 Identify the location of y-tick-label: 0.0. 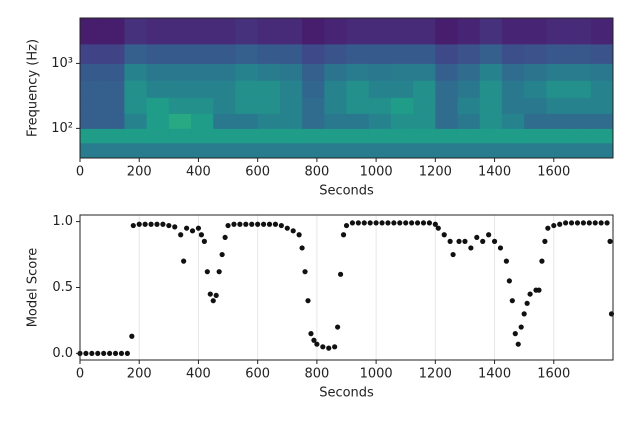
(62, 353).